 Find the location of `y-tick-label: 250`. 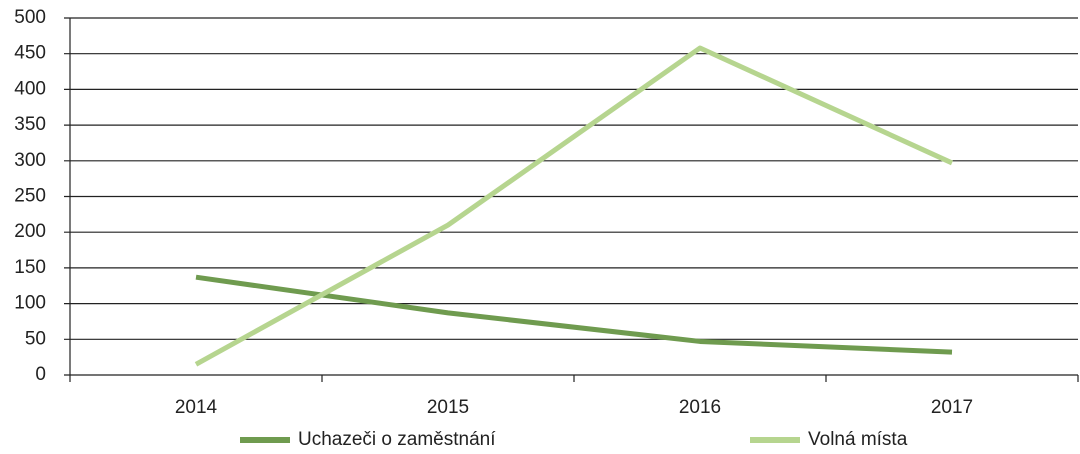

y-tick-label: 250 is located at coordinates (30, 196).